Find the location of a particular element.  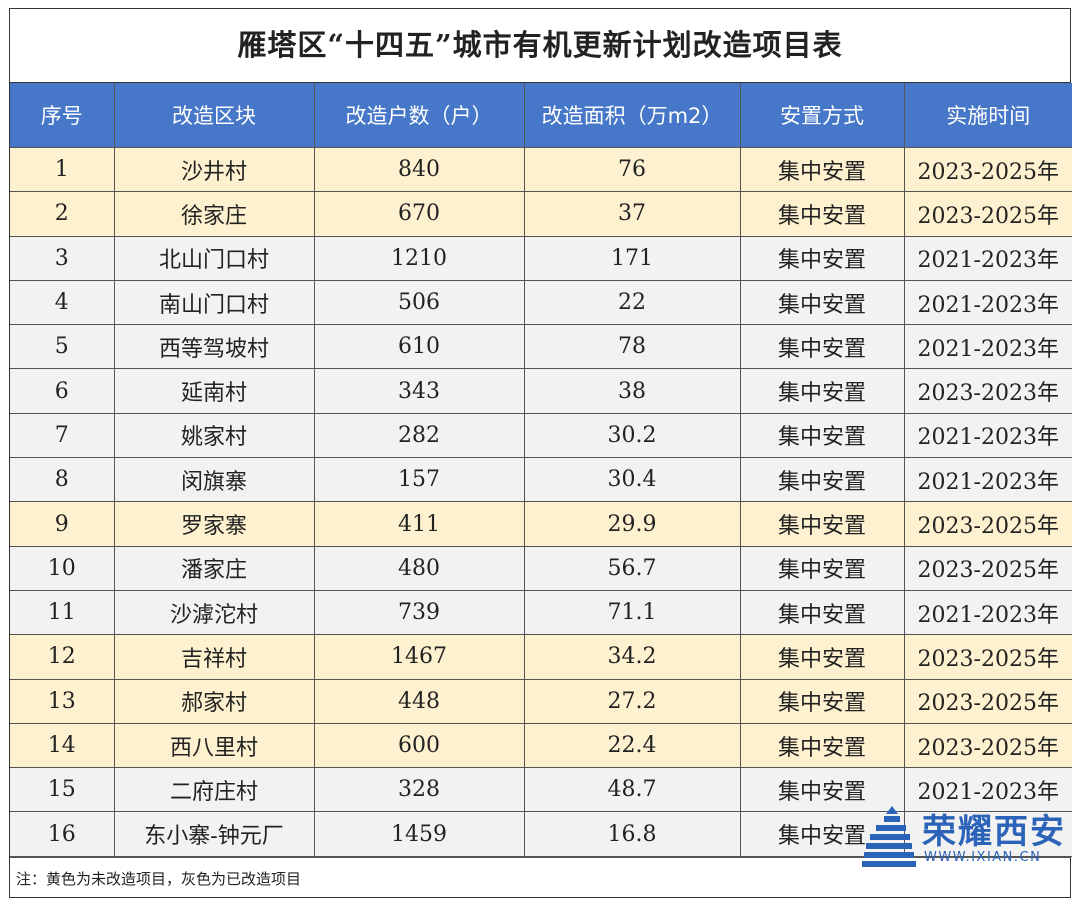

table-row: 9 罗家寨 411 29.9 集中安置 2023-2025年 is located at coordinates (541, 524).